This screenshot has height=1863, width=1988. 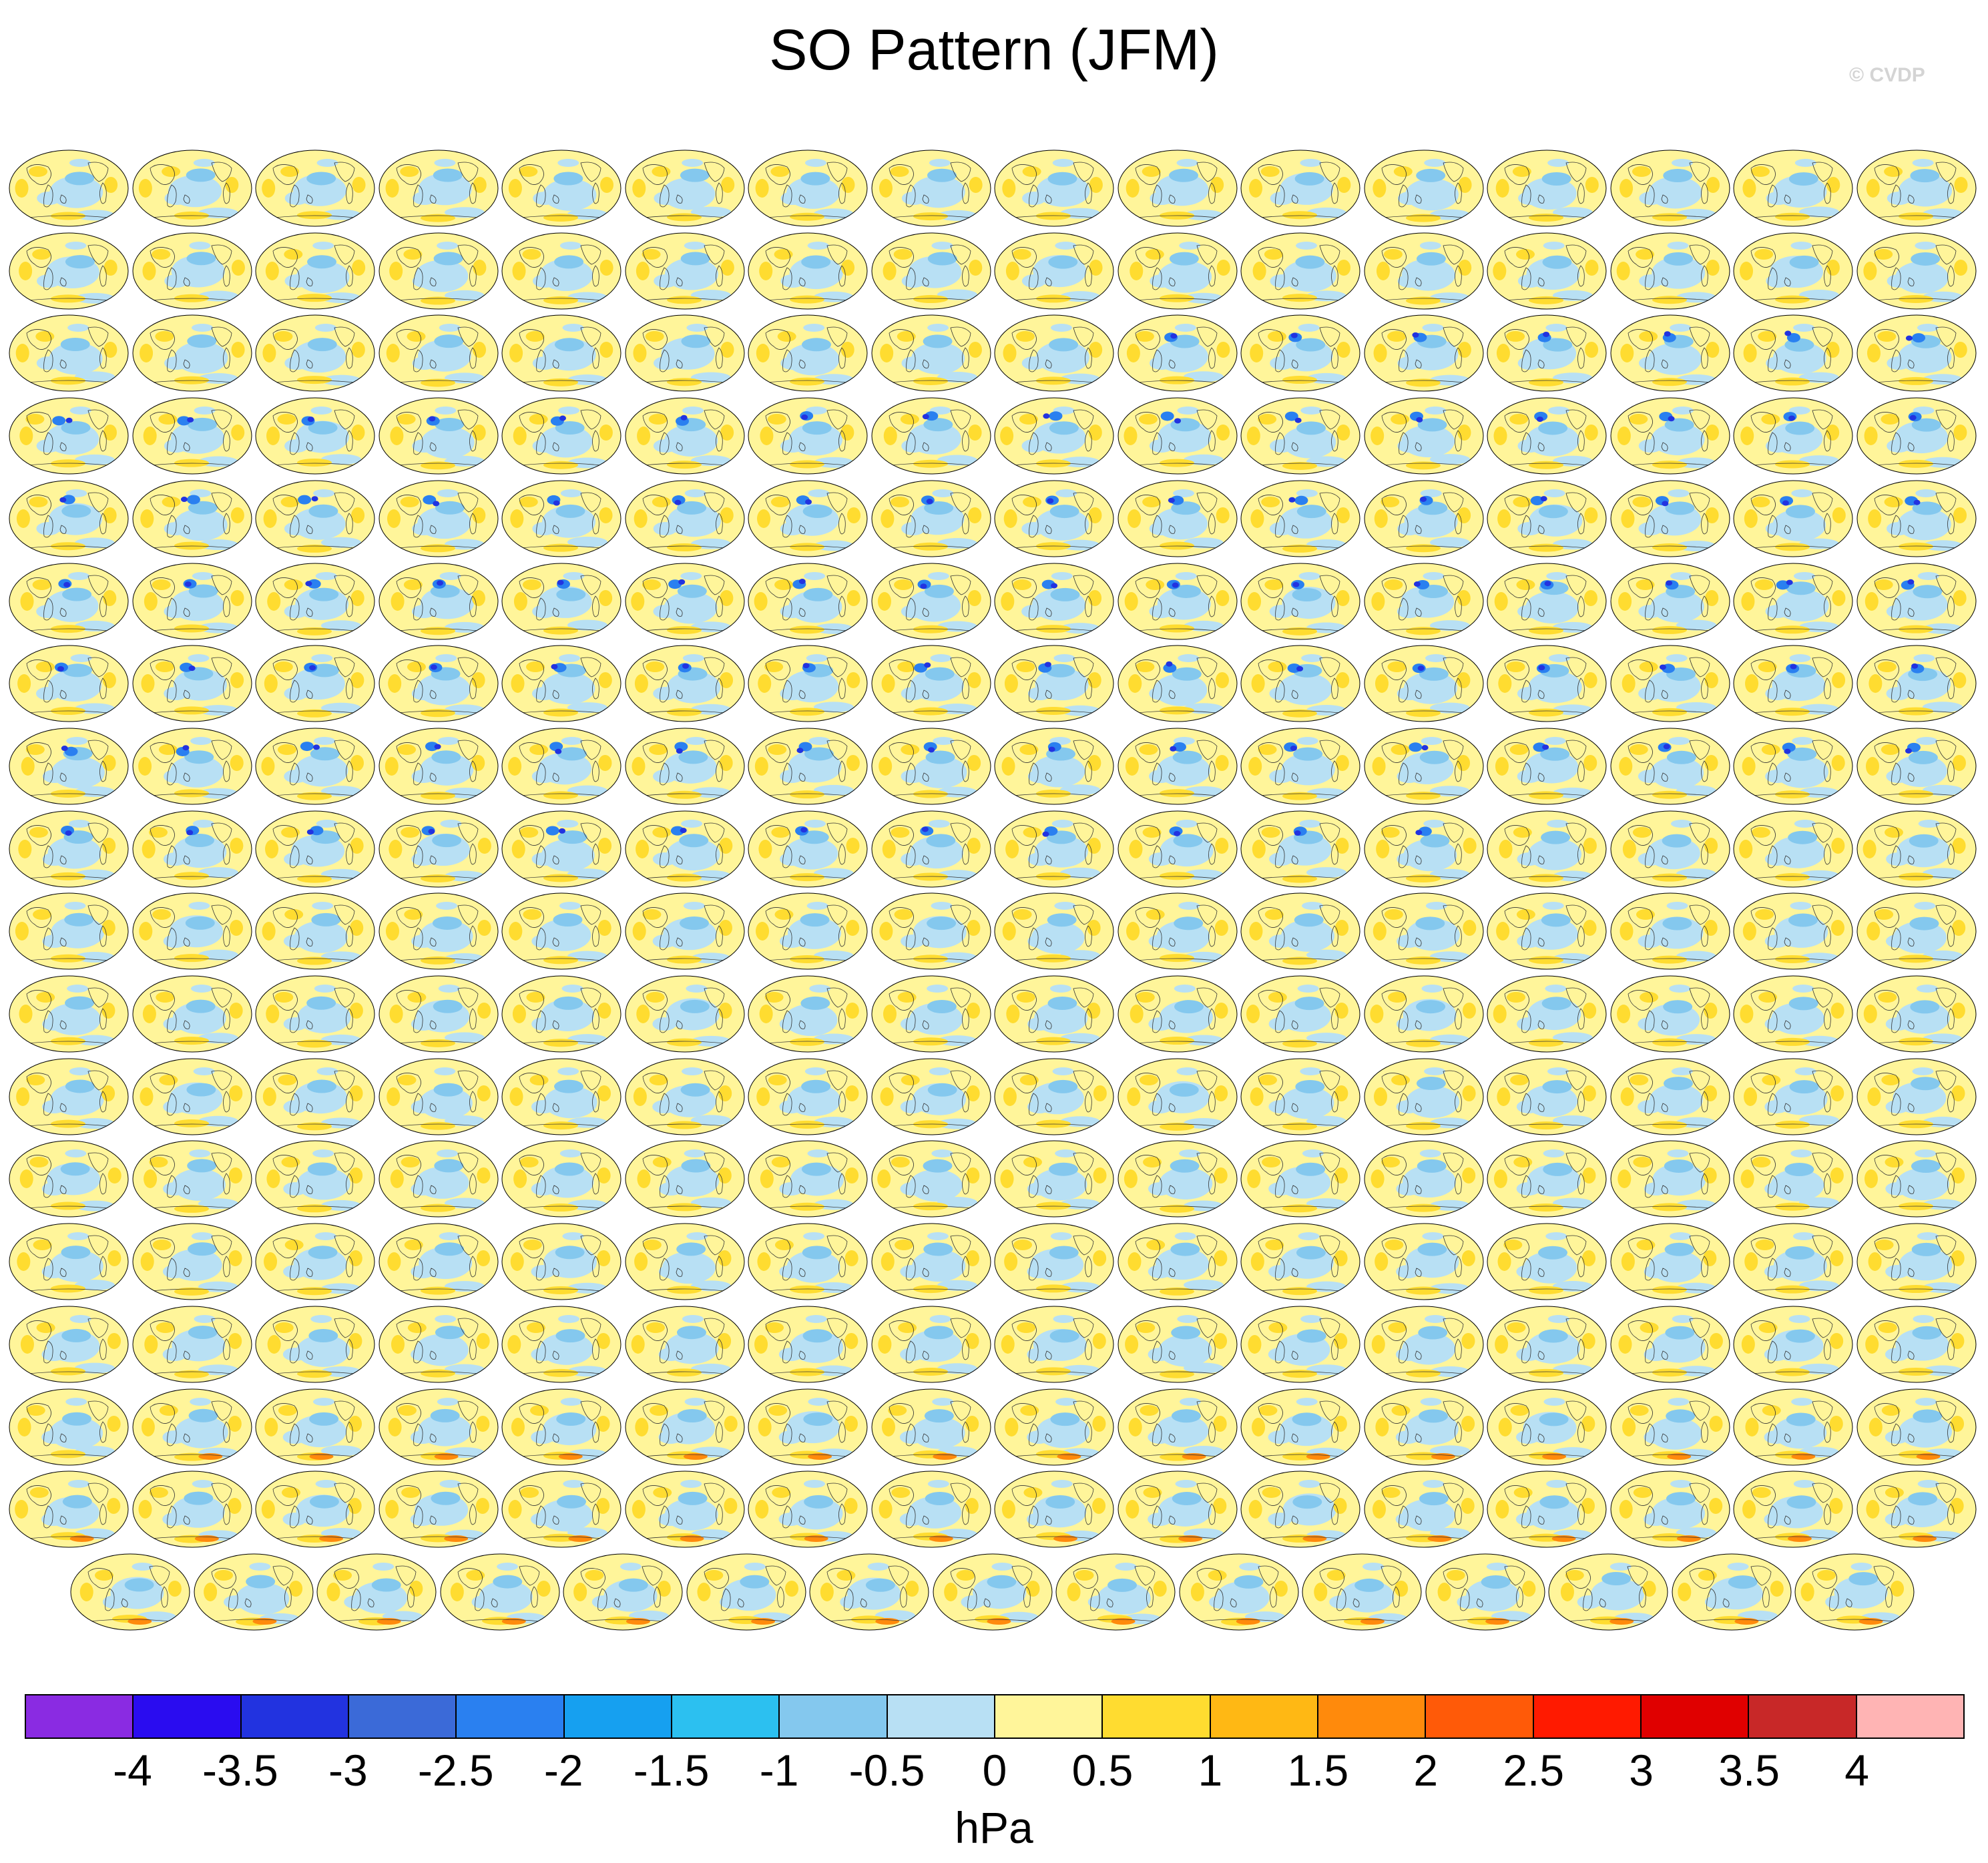 I want to click on colorbar-tick-label: 3, so click(x=1642, y=1770).